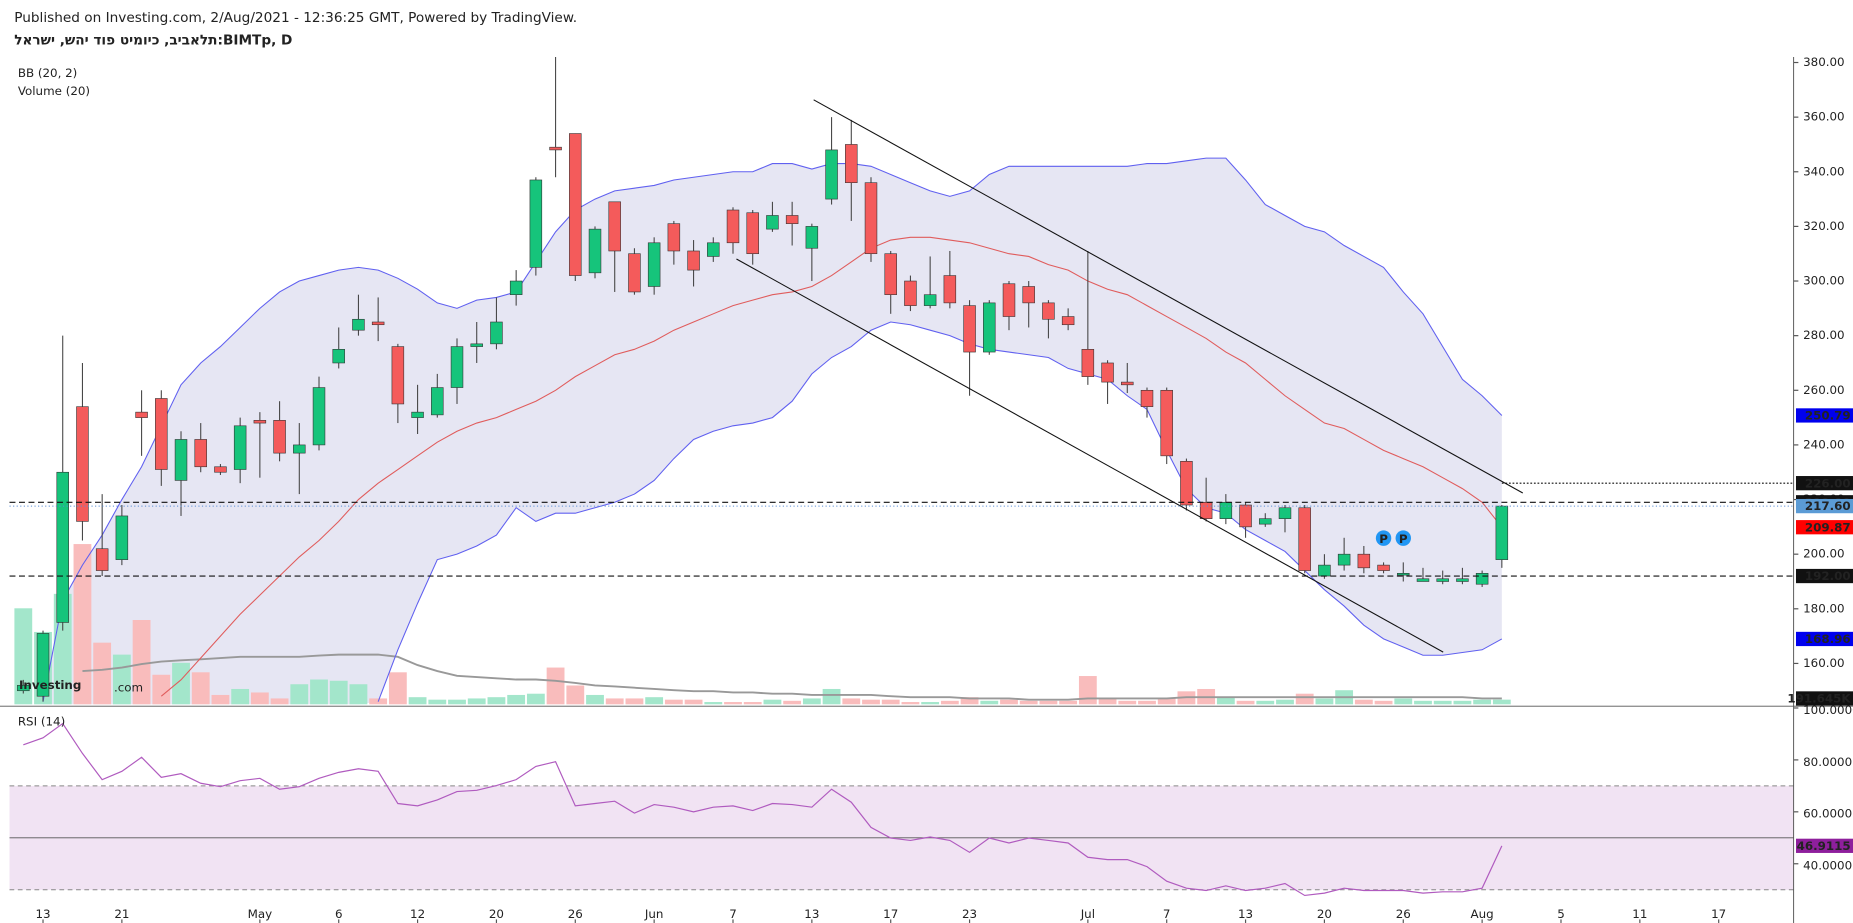 The height and width of the screenshot is (923, 1853). I want to click on x-tick-label: 23, so click(969, 914).